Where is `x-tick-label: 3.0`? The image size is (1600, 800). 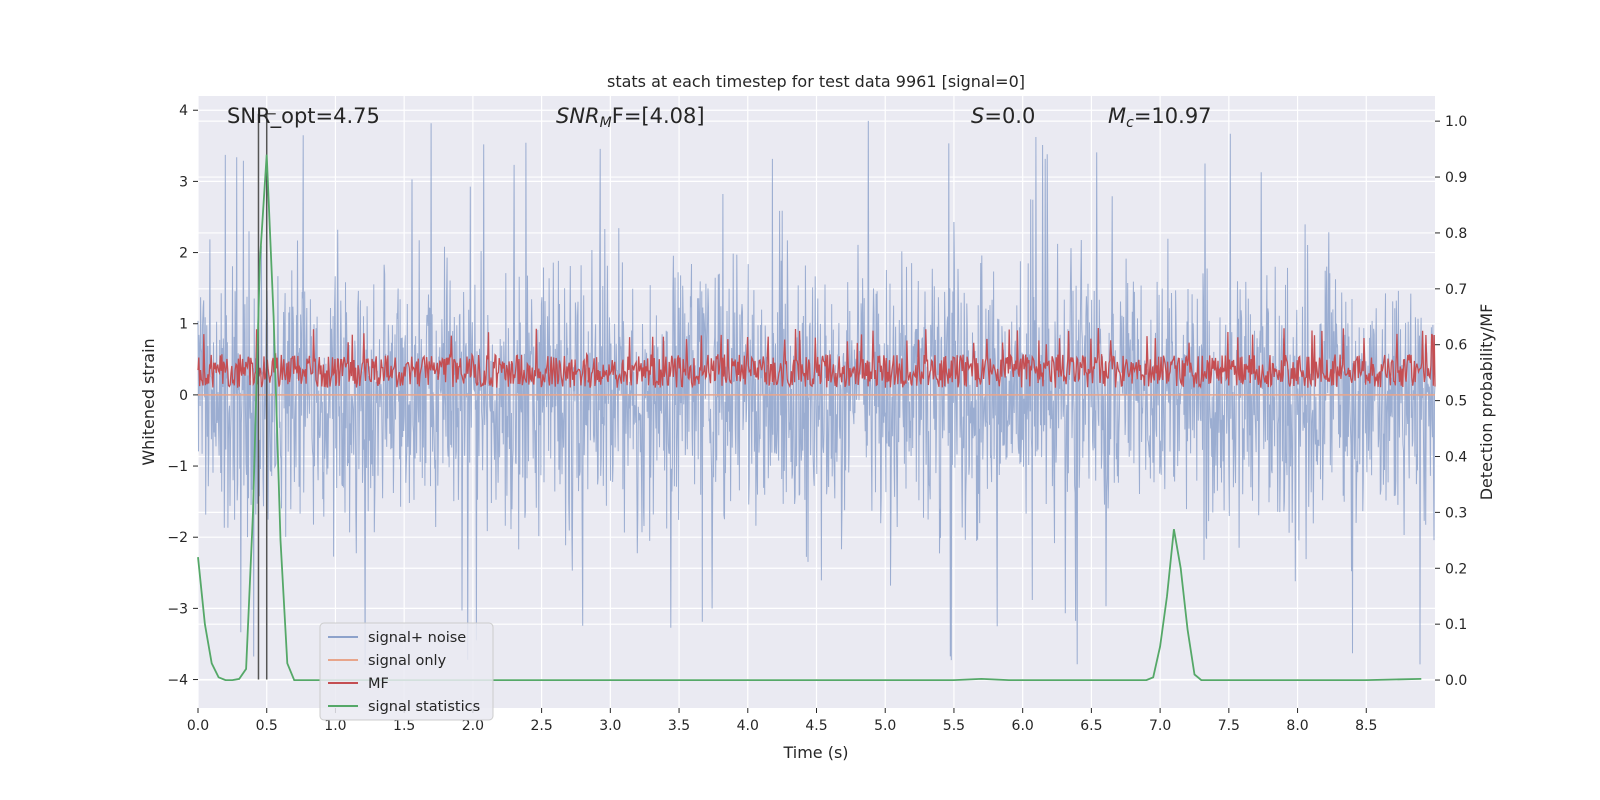 x-tick-label: 3.0 is located at coordinates (610, 726).